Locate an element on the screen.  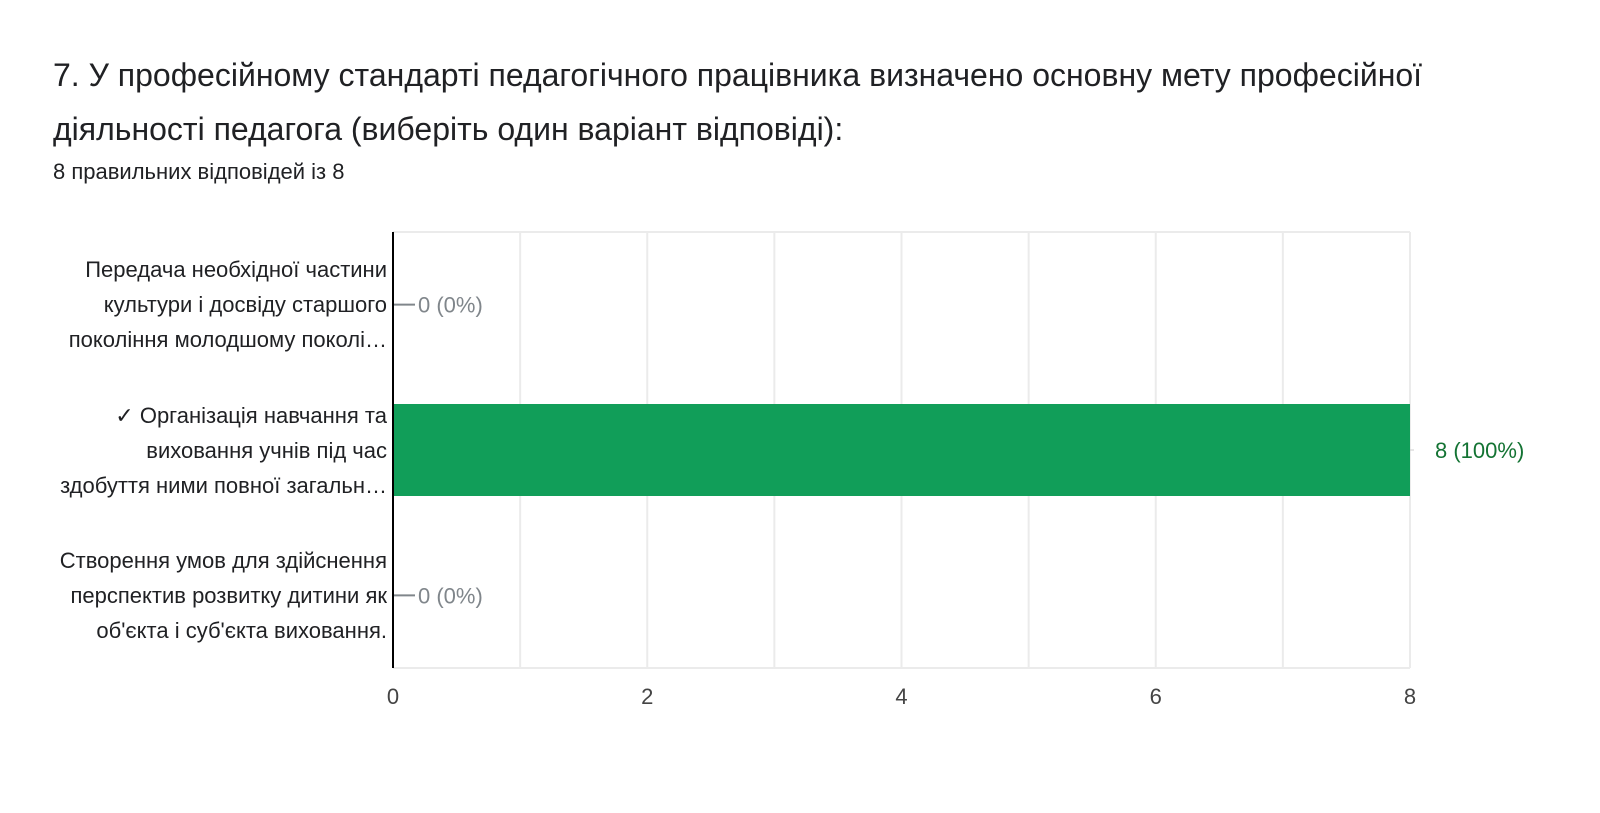
category-label-line: Створення умов для здійснення is located at coordinates (223, 560).